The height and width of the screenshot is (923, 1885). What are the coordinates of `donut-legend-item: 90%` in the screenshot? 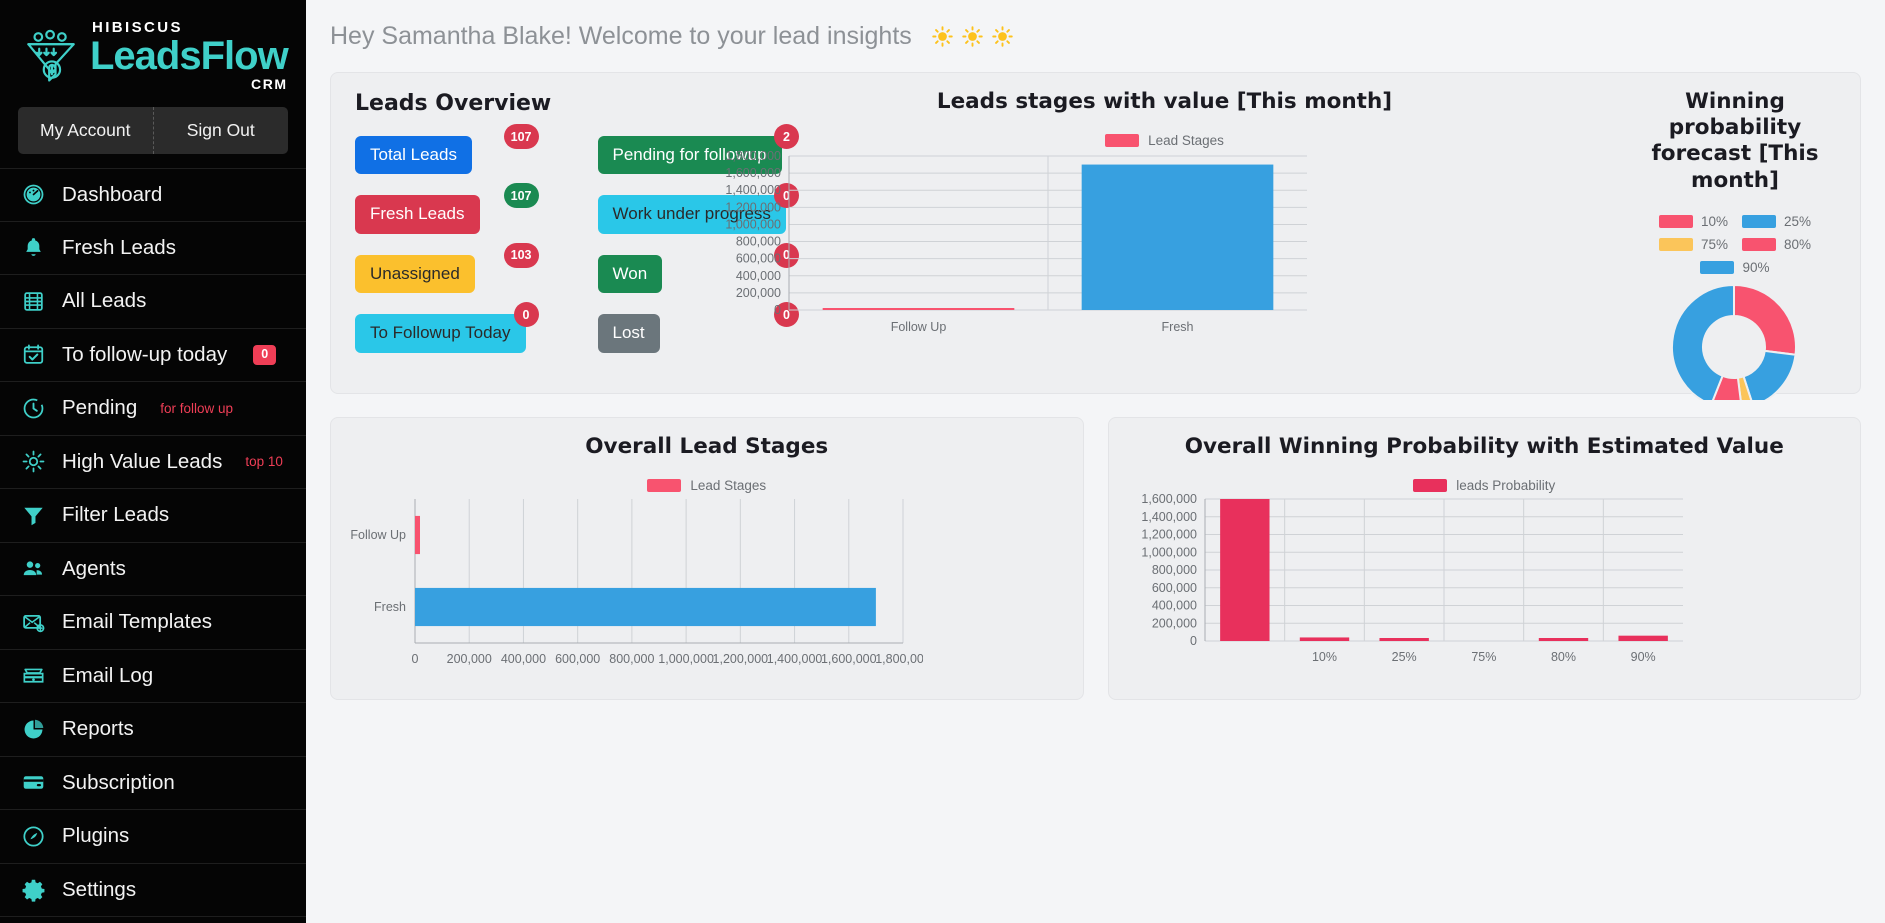 It's located at (1735, 267).